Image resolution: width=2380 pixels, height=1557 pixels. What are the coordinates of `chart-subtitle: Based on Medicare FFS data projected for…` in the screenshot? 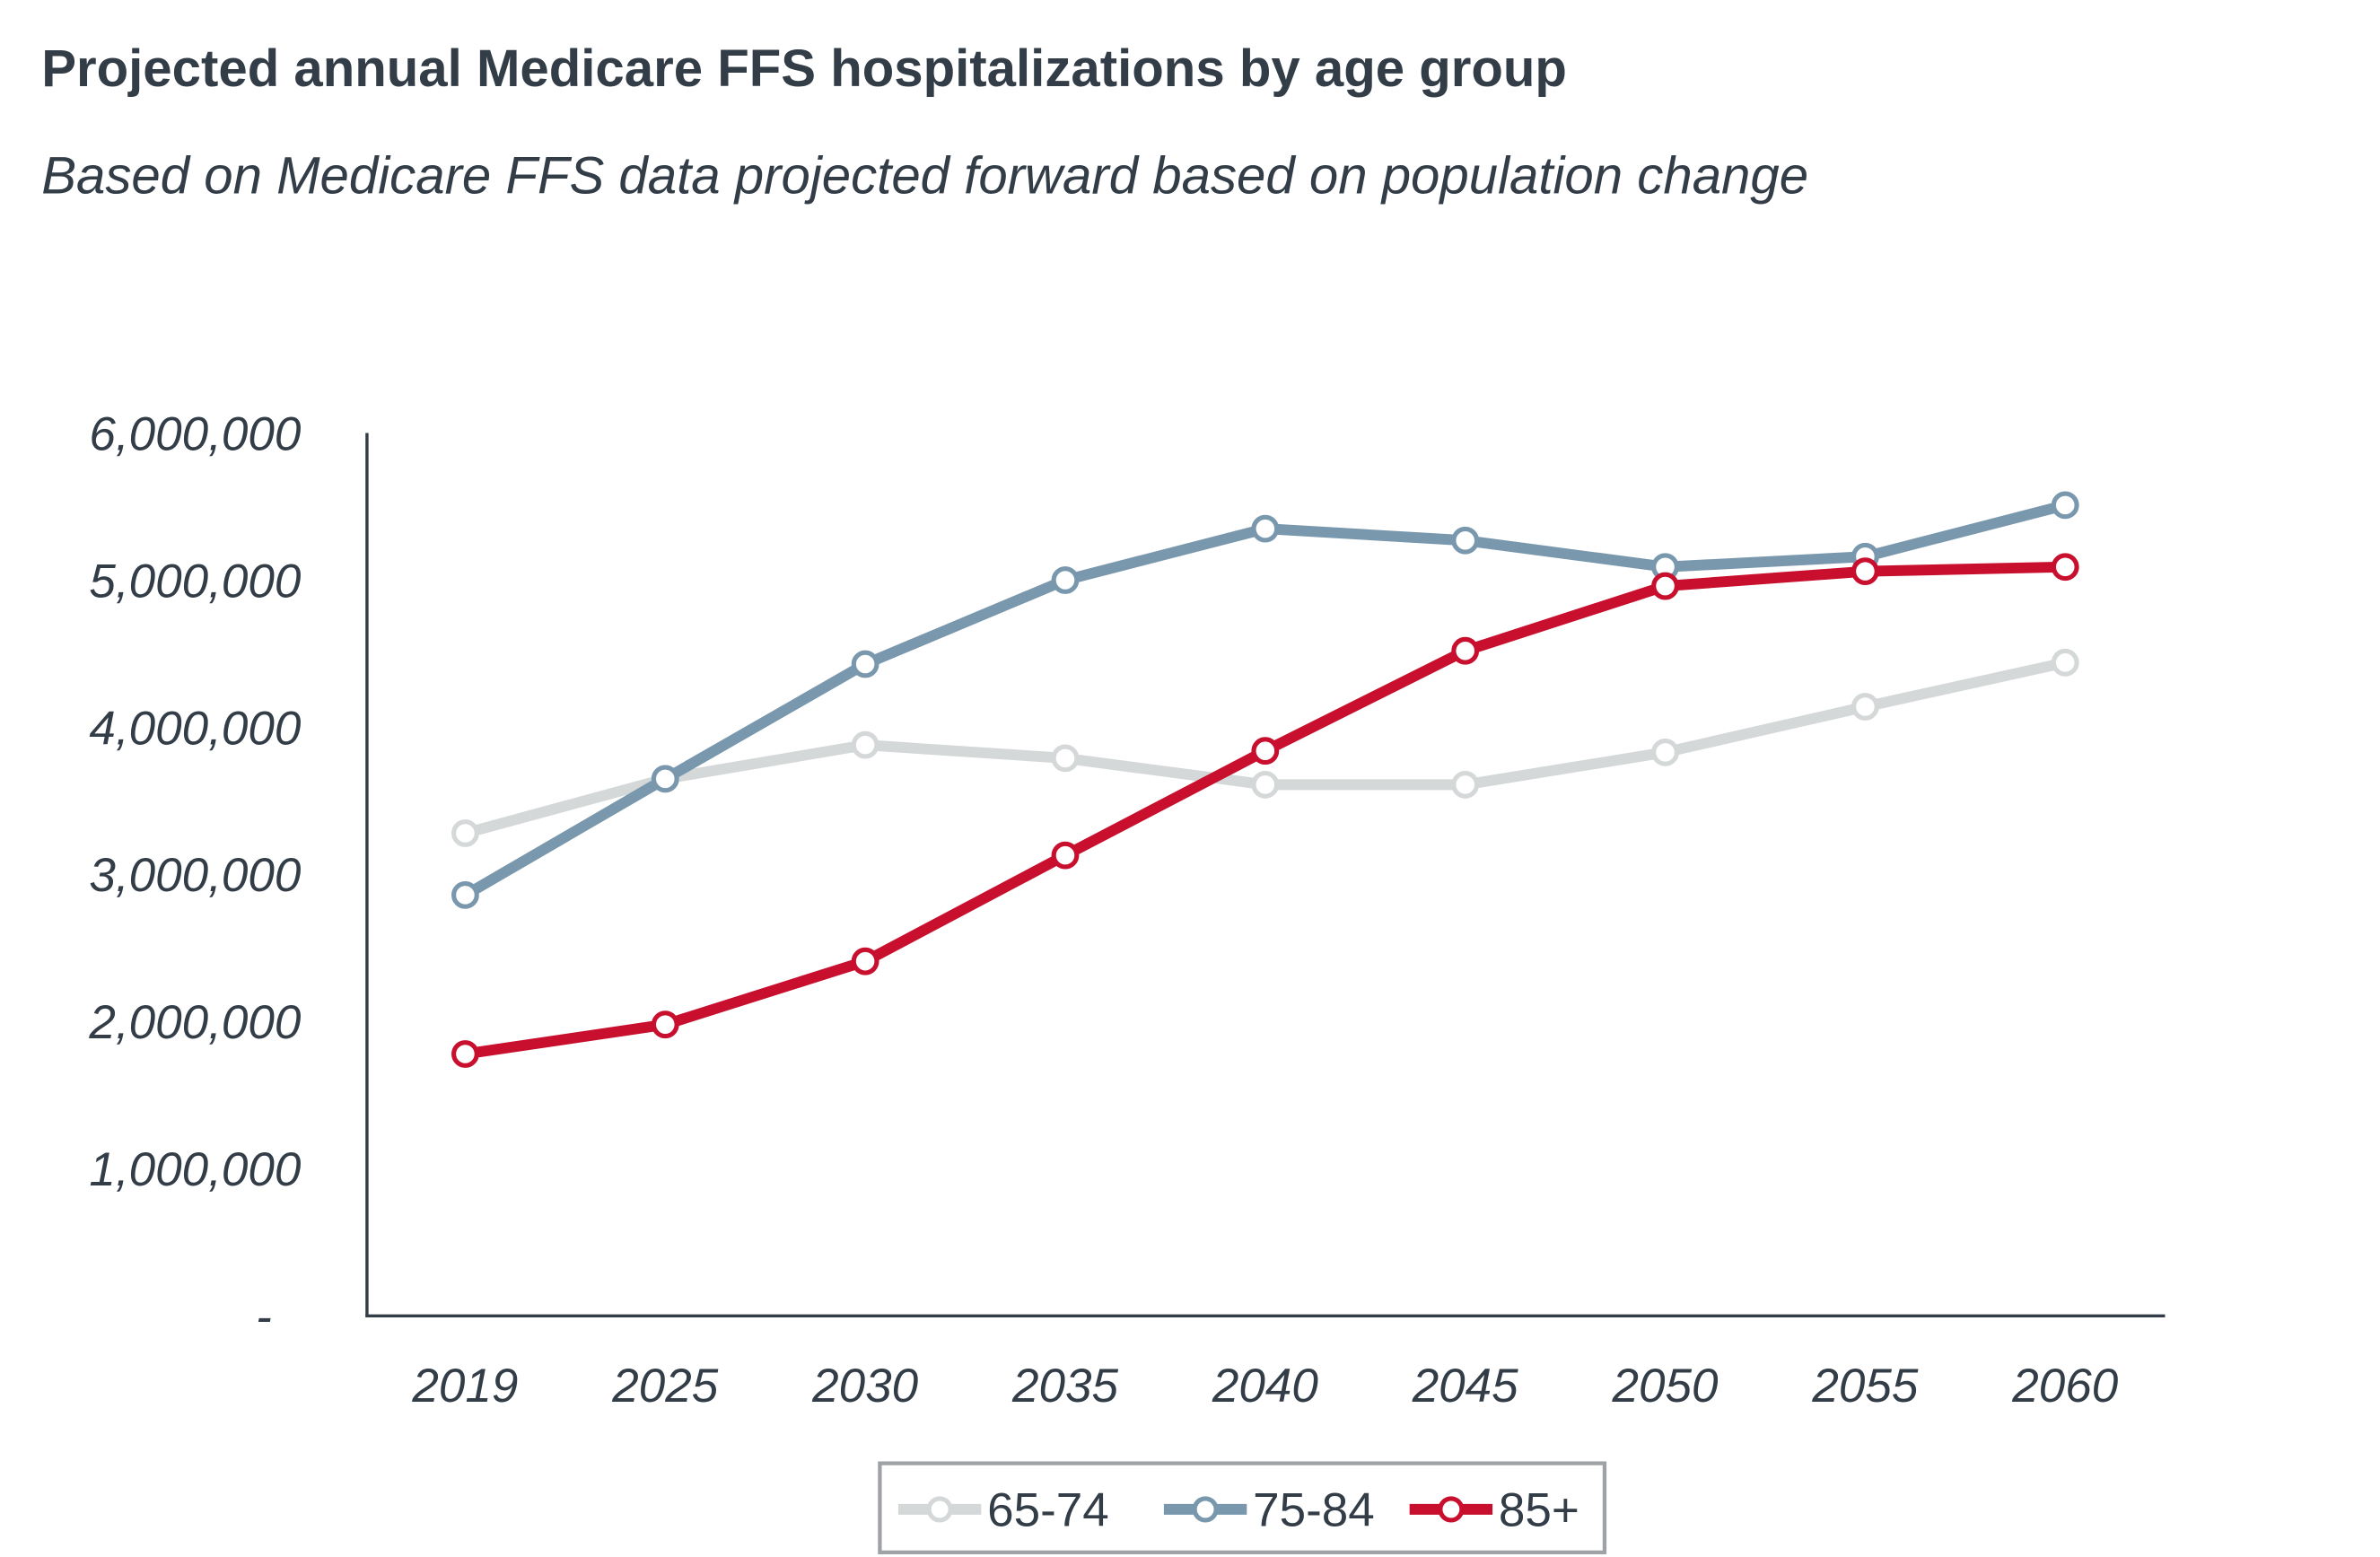 It's located at (924, 176).